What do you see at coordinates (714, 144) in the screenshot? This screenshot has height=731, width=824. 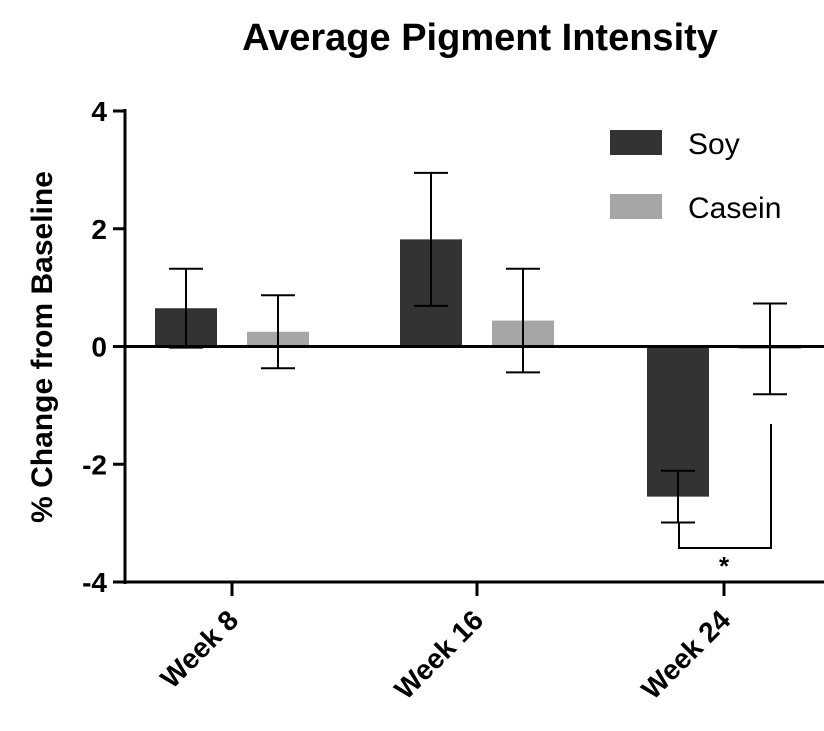 I see `legend-label: Soy` at bounding box center [714, 144].